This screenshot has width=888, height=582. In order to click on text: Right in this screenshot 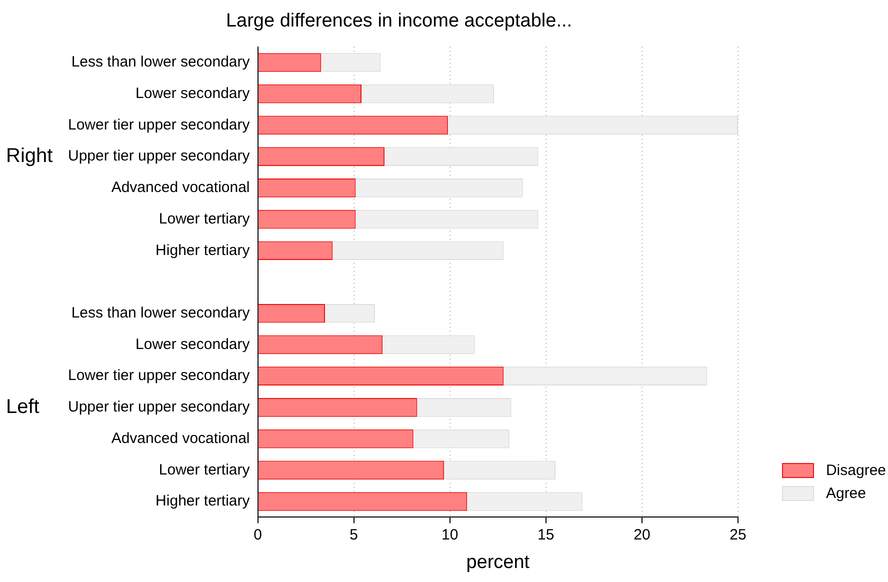, I will do `click(30, 156)`.